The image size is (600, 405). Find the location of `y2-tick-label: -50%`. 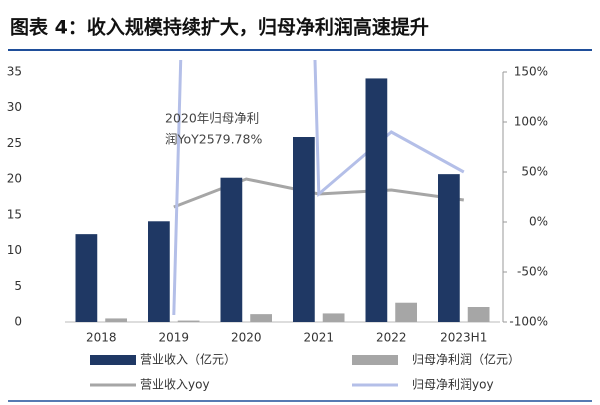

y2-tick-label: -50% is located at coordinates (532, 272).